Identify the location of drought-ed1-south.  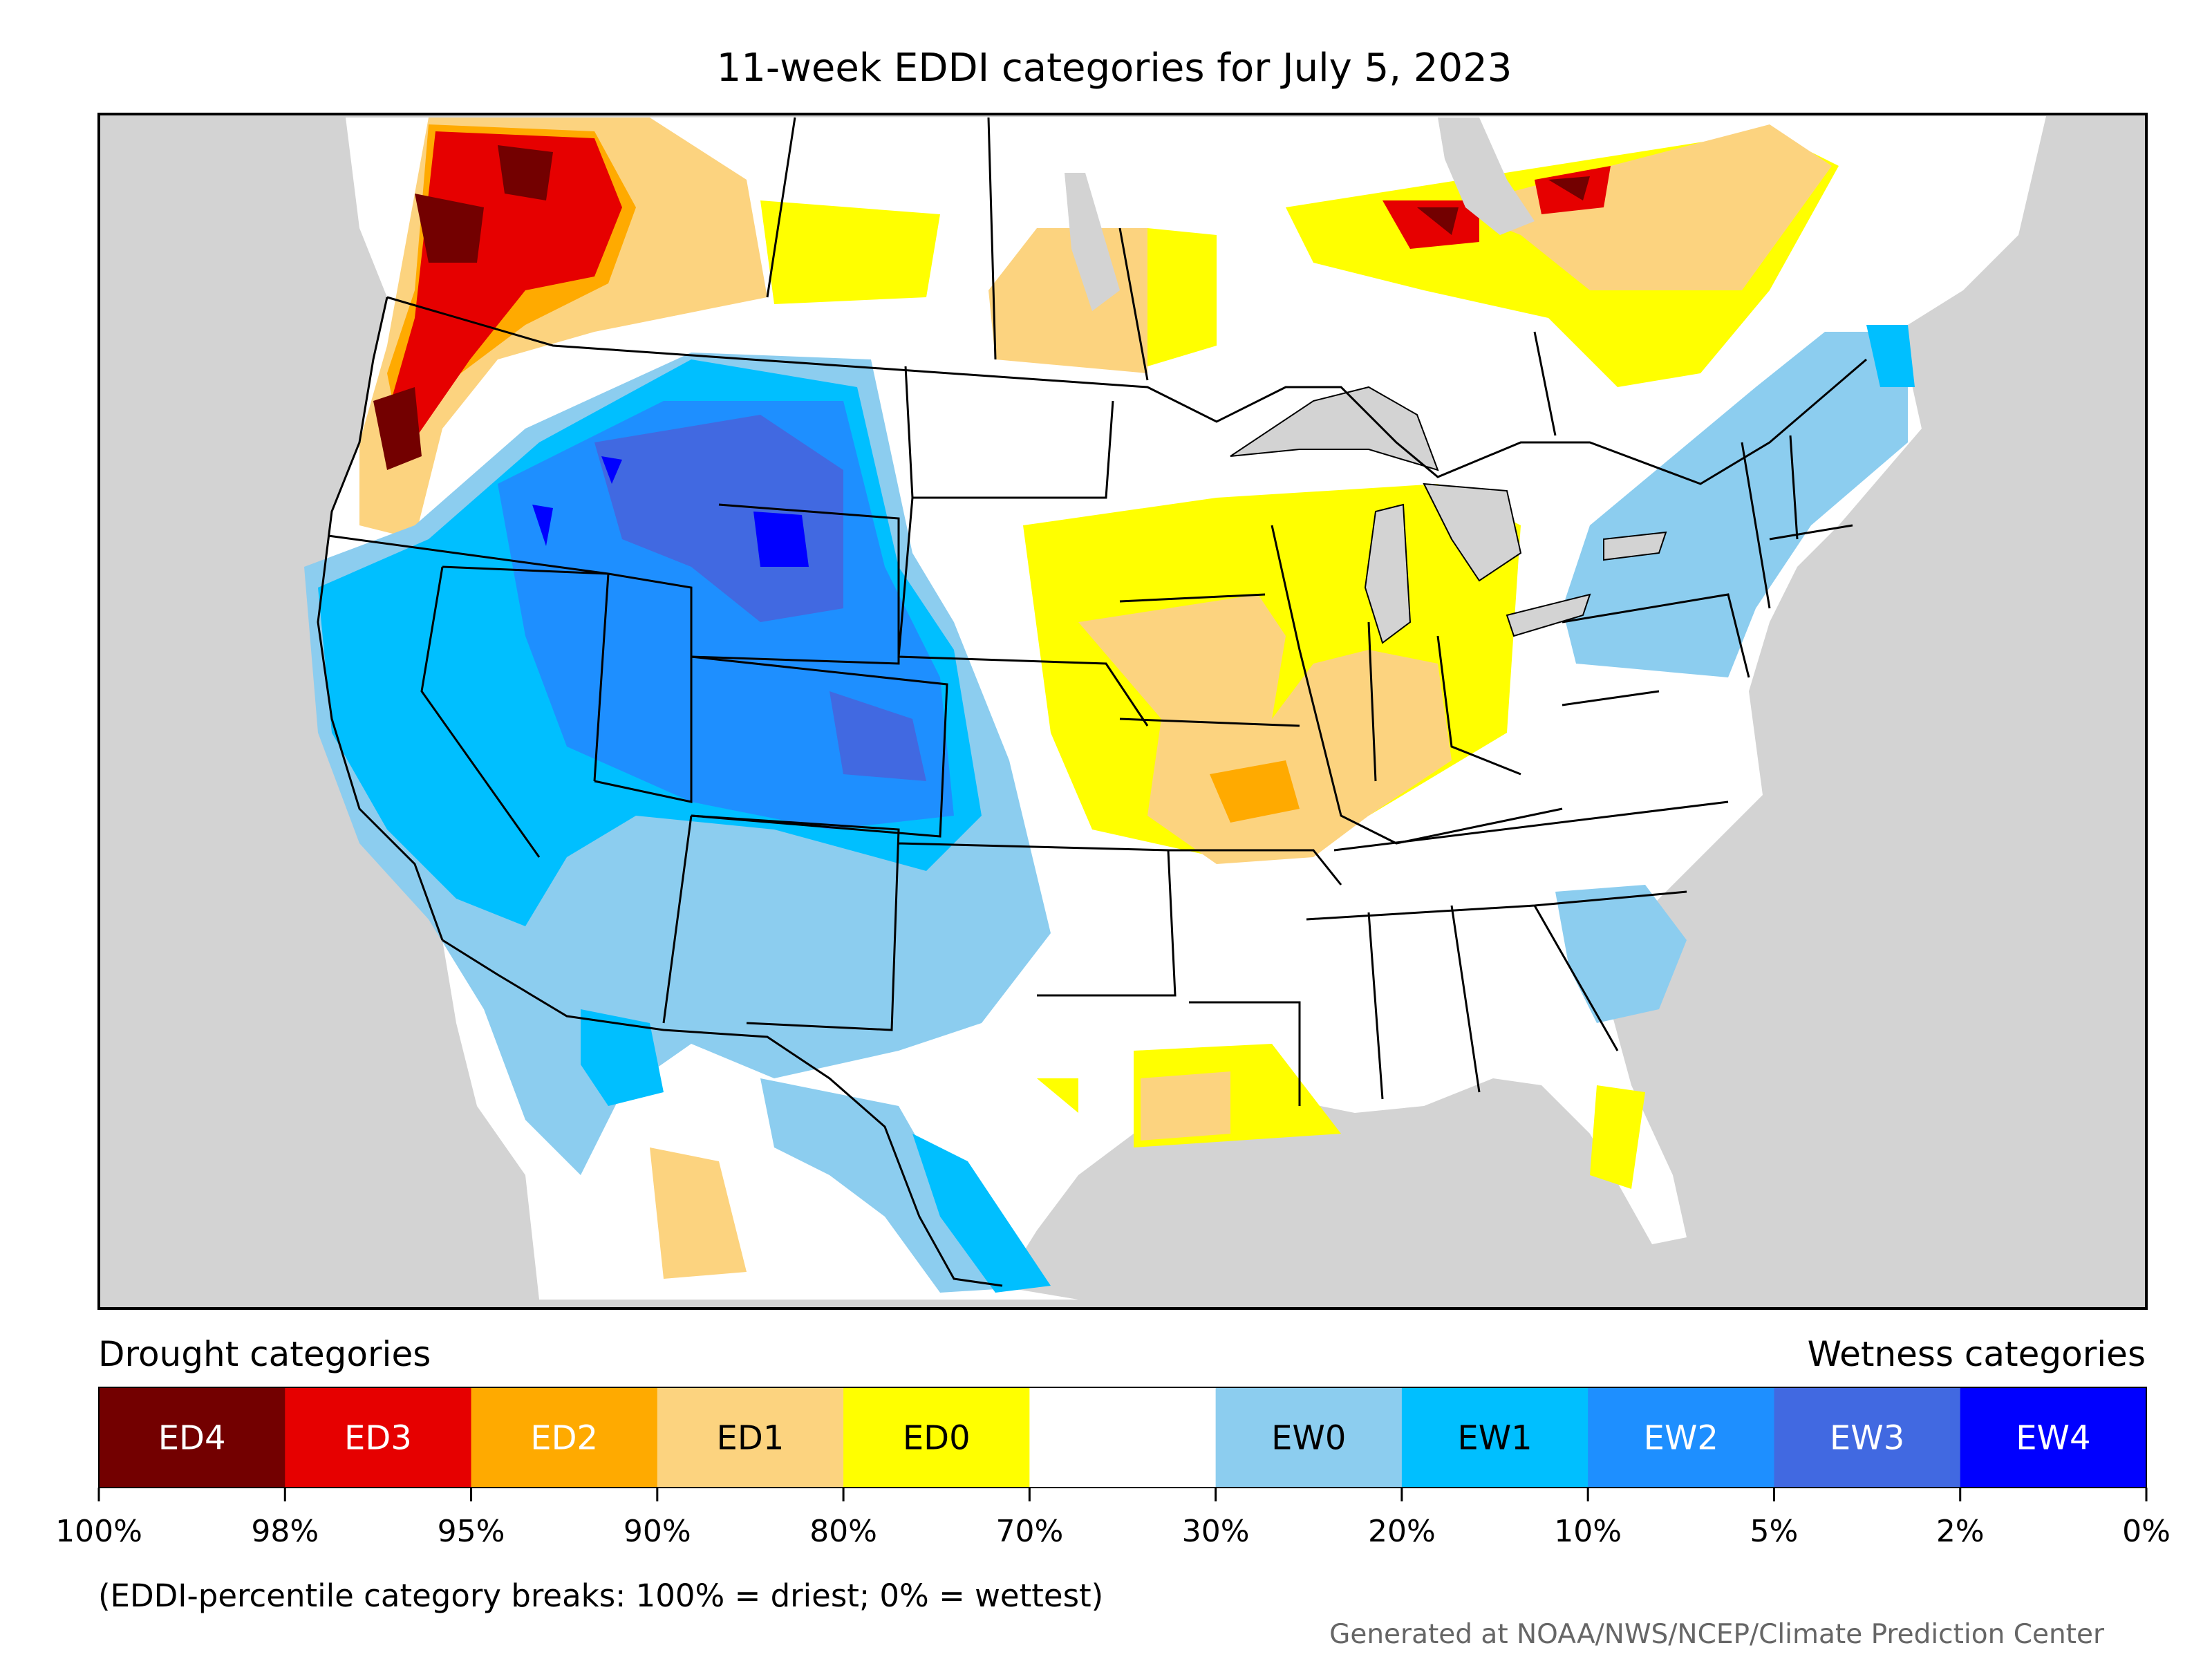
(940, 1175).